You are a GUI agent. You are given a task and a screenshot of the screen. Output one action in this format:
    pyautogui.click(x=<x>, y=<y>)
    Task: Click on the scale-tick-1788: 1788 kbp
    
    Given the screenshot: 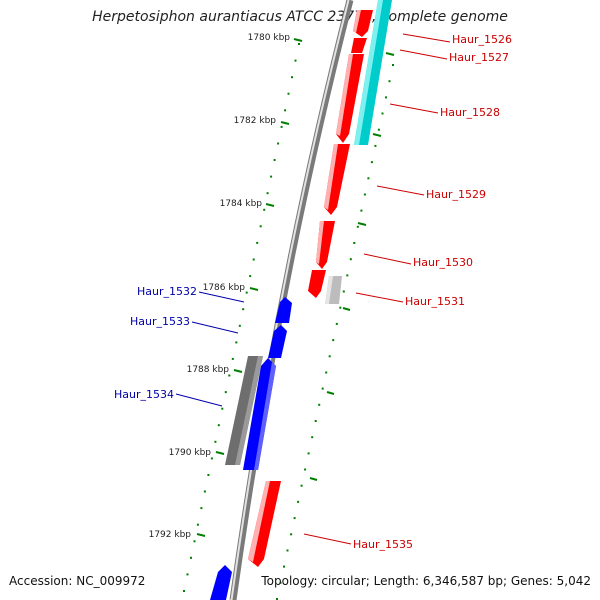 What is the action you would take?
    pyautogui.click(x=215, y=370)
    